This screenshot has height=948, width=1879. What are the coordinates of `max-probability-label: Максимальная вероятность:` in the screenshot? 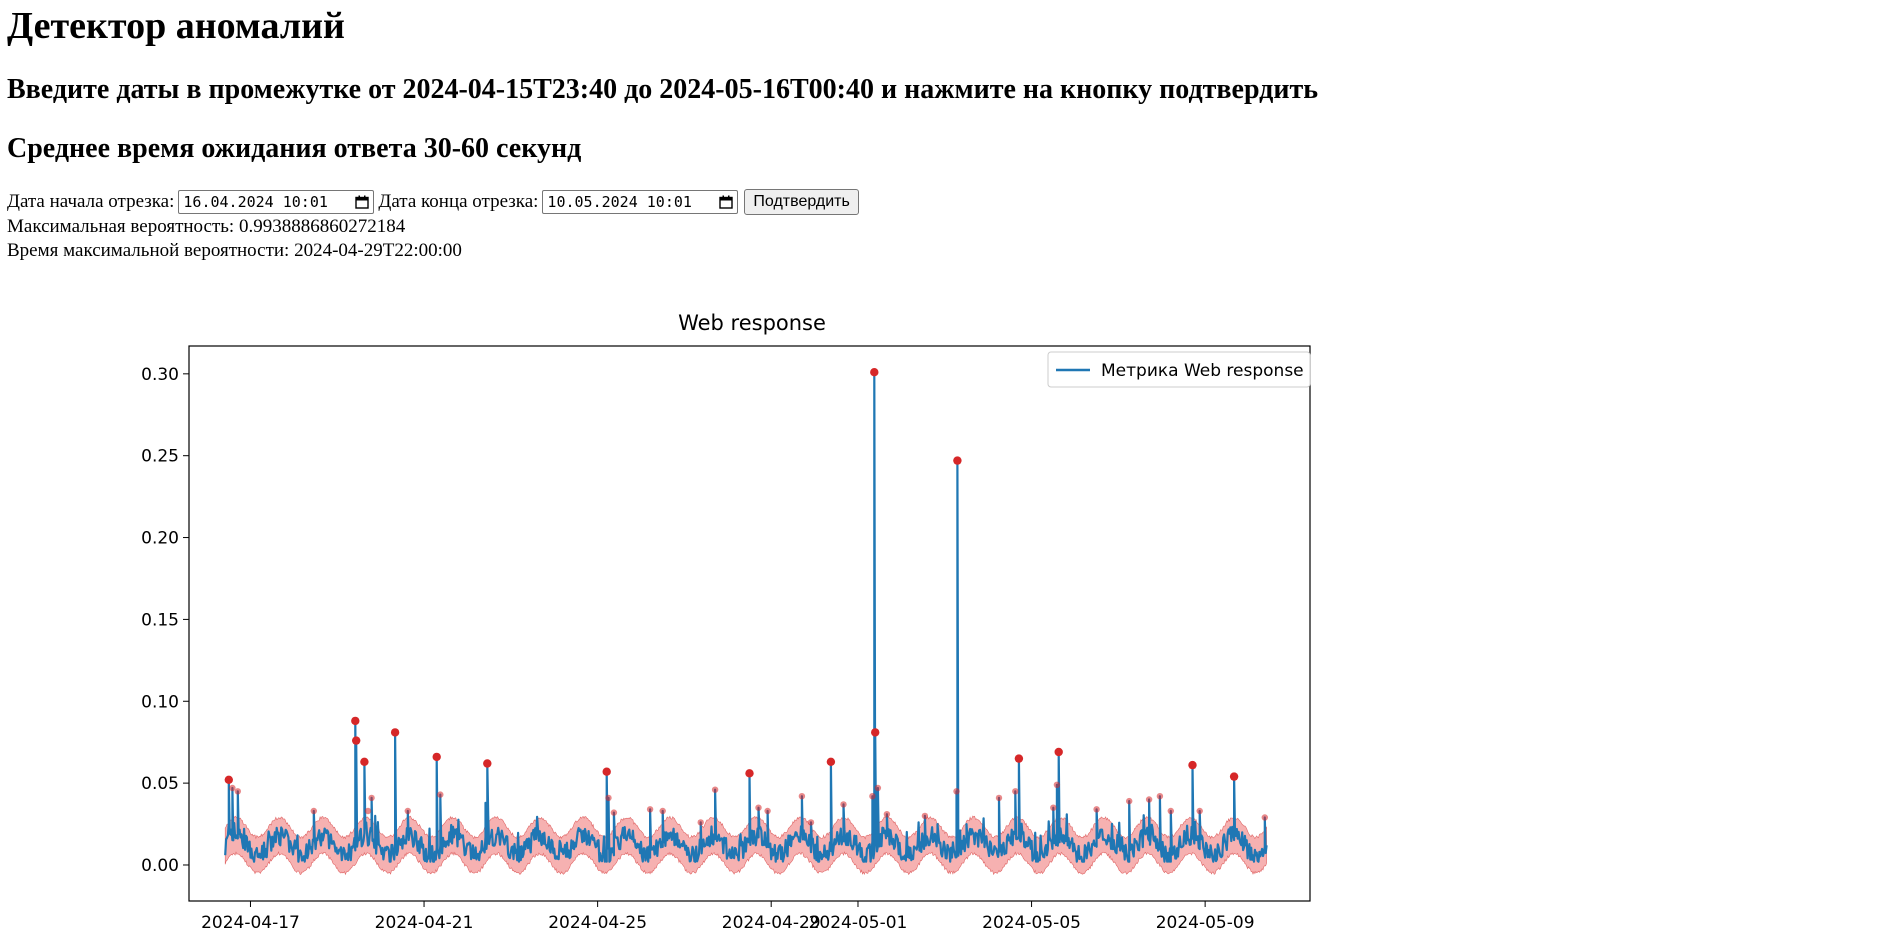 It's located at (121, 226).